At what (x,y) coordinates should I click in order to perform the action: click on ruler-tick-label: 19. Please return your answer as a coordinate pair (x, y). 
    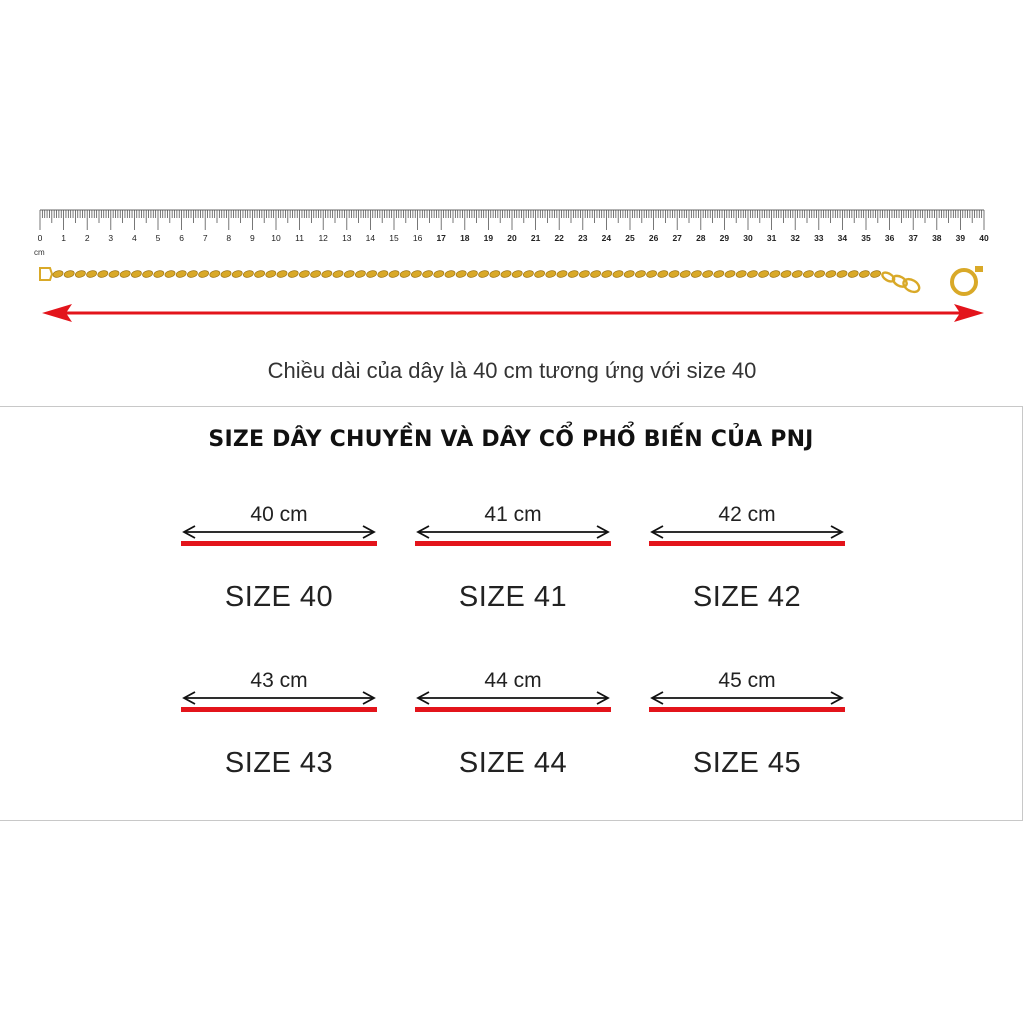
    Looking at the image, I should click on (489, 238).